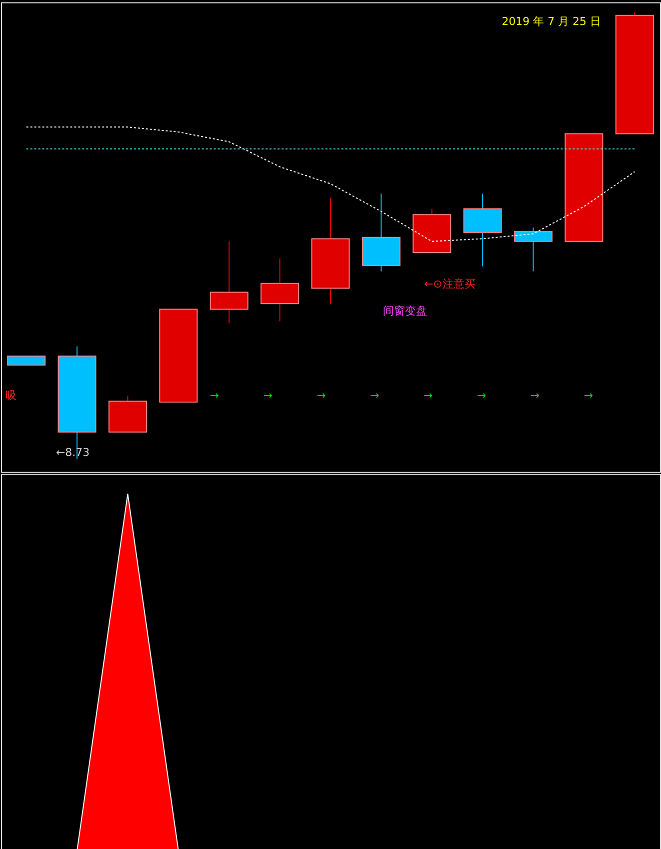 Image resolution: width=661 pixels, height=849 pixels. I want to click on annotation: 间窗变盘, so click(404, 311).